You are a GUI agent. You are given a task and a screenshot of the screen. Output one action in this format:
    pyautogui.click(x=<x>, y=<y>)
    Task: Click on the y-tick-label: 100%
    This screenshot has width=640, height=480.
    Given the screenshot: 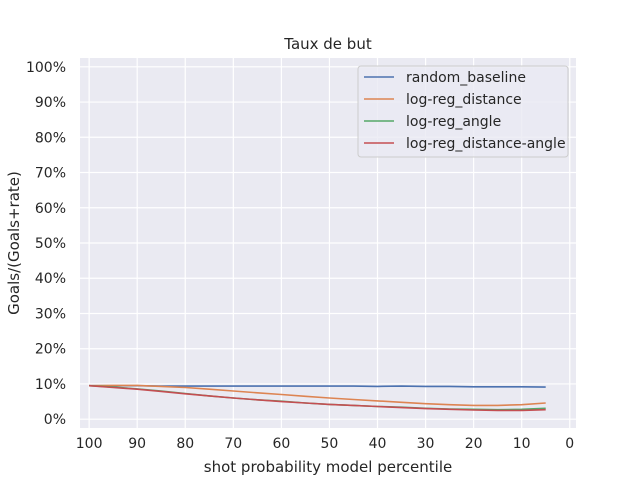 What is the action you would take?
    pyautogui.click(x=46, y=68)
    